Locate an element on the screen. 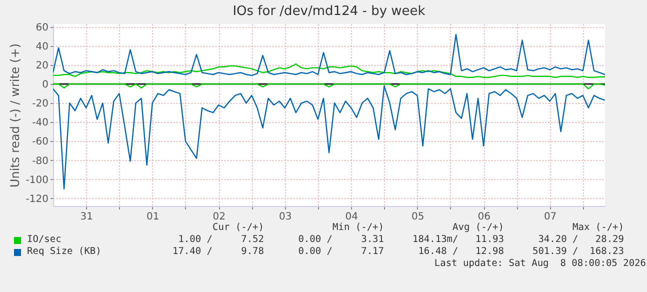 The height and width of the screenshot is (292, 647). y-tick-label: 20 is located at coordinates (42, 66).